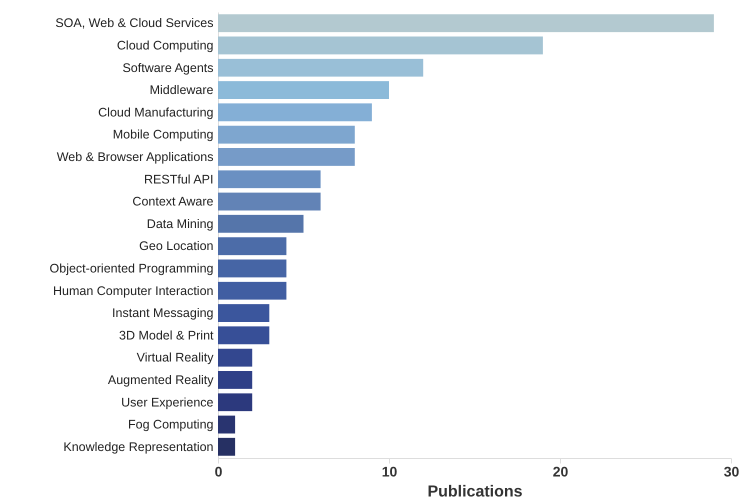 The height and width of the screenshot is (503, 743). What do you see at coordinates (176, 246) in the screenshot?
I see `y-tick-label: Geo Location` at bounding box center [176, 246].